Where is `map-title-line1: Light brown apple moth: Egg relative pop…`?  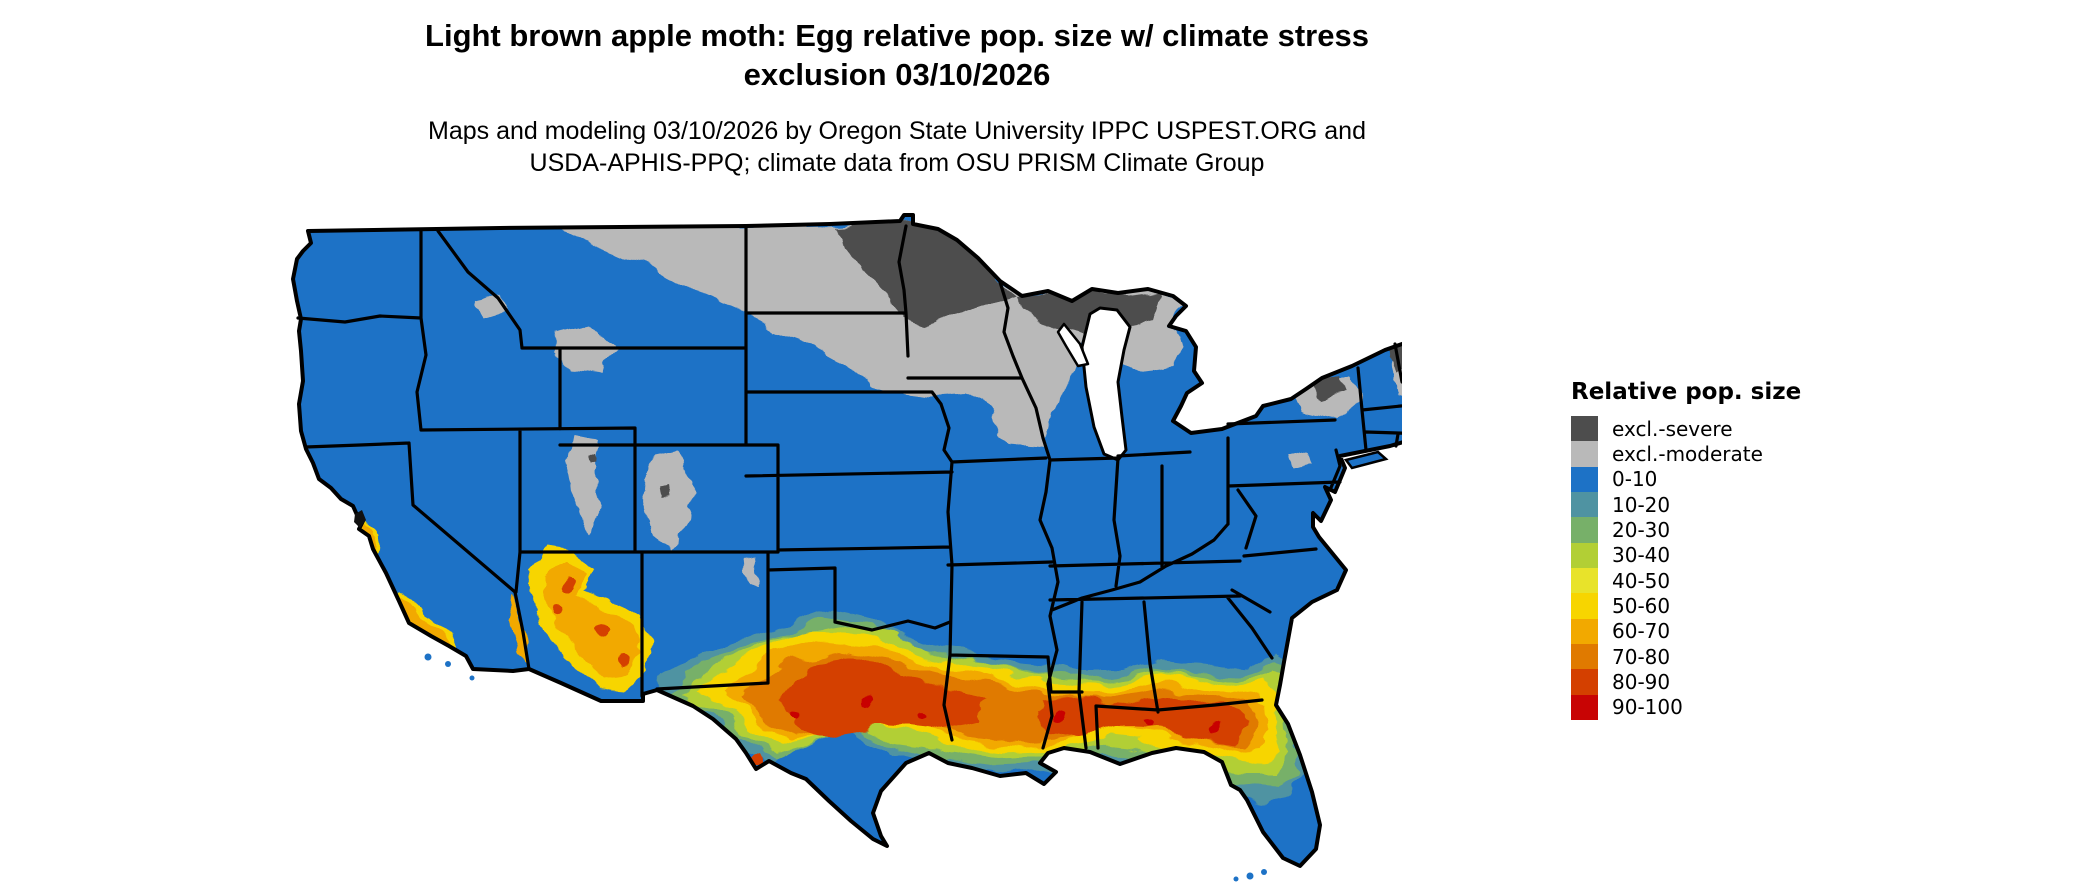 map-title-line1: Light brown apple moth: Egg relative pop… is located at coordinates (897, 35).